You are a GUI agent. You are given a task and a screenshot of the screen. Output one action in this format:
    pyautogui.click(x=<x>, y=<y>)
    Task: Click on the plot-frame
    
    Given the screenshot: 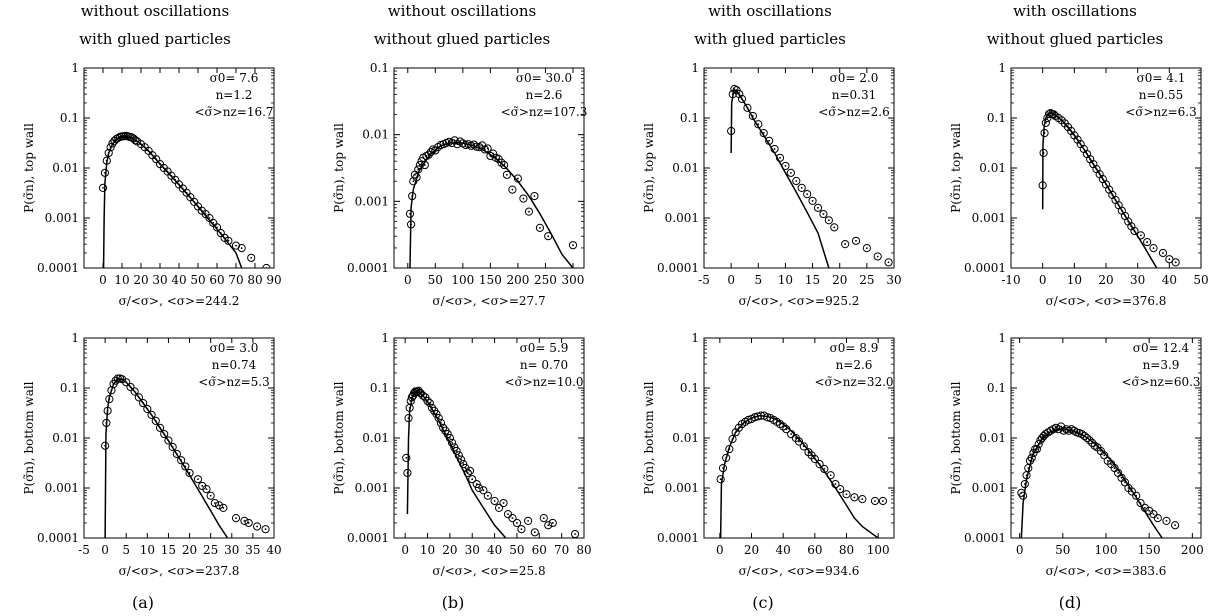 What is the action you would take?
    pyautogui.click(x=489, y=168)
    